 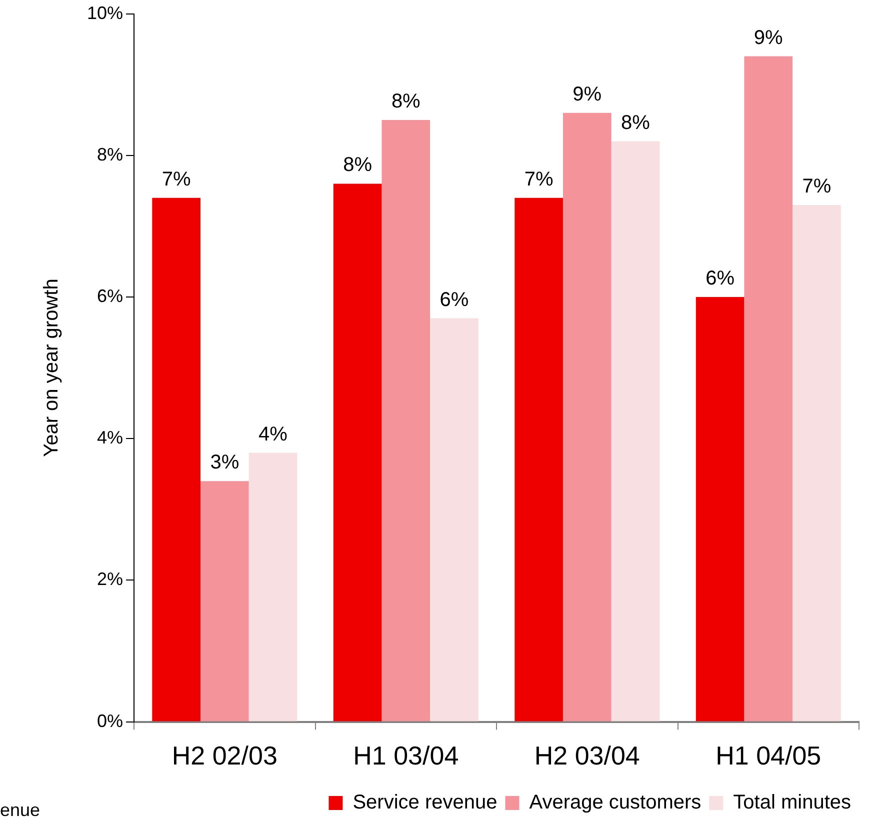 I want to click on x-tick-label: H1 04/05, so click(x=769, y=755).